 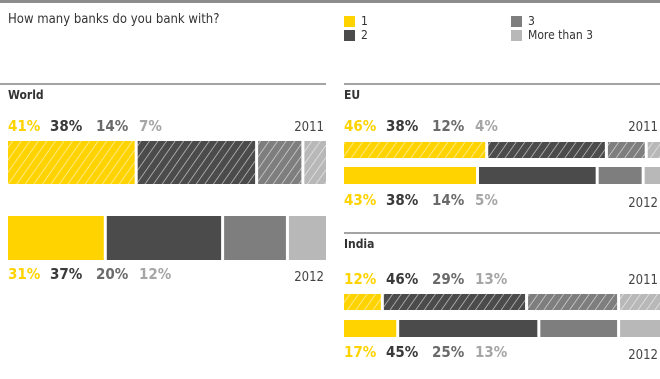 What do you see at coordinates (150, 126) in the screenshot?
I see `label-world-2011-more-than-3: 7%` at bounding box center [150, 126].